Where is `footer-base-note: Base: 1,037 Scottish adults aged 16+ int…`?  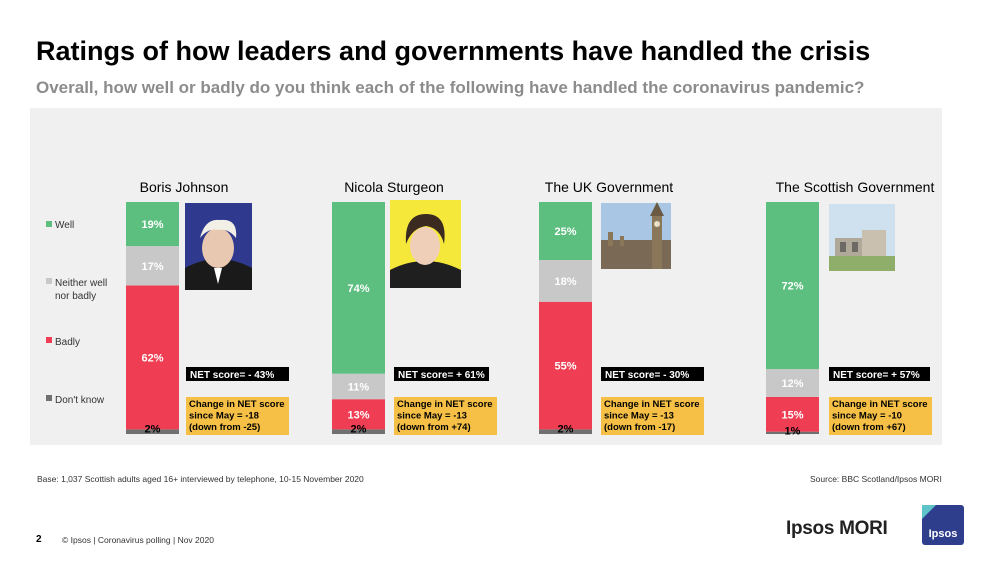
footer-base-note: Base: 1,037 Scottish adults aged 16+ int… is located at coordinates (200, 479).